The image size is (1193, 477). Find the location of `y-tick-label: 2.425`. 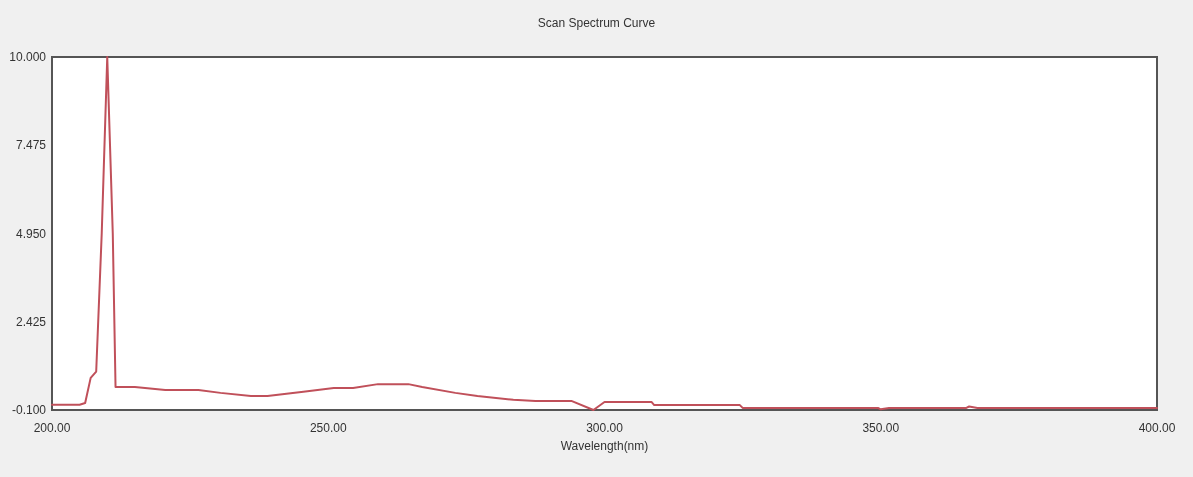

y-tick-label: 2.425 is located at coordinates (31, 321).